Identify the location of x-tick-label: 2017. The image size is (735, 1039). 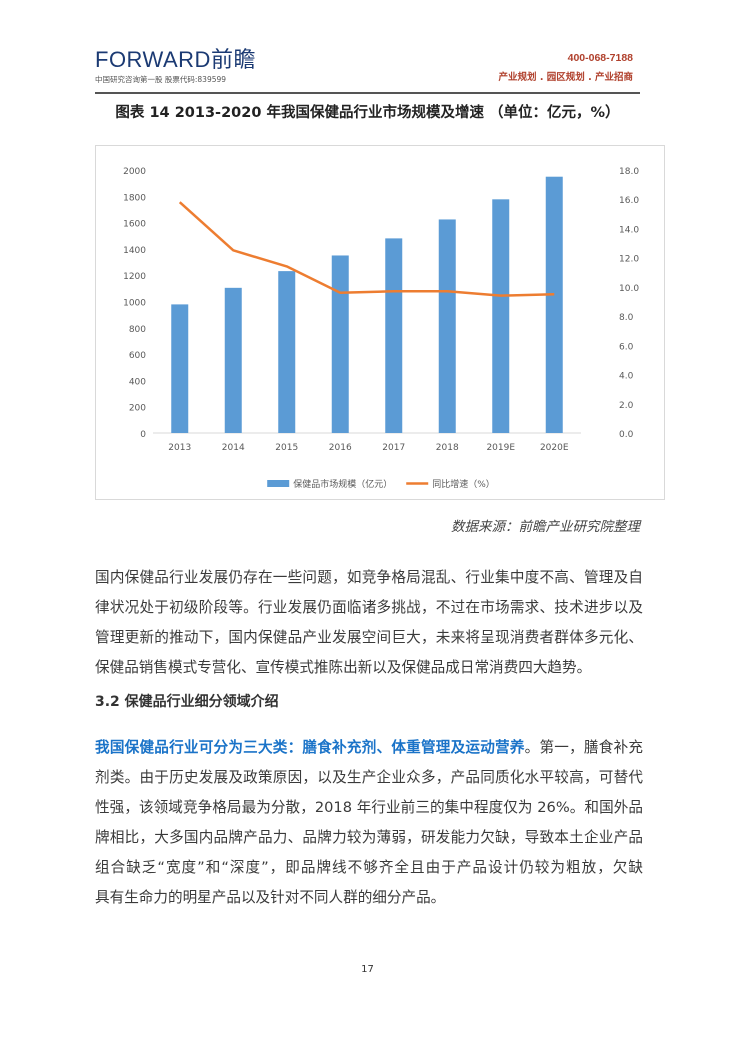
(393, 448).